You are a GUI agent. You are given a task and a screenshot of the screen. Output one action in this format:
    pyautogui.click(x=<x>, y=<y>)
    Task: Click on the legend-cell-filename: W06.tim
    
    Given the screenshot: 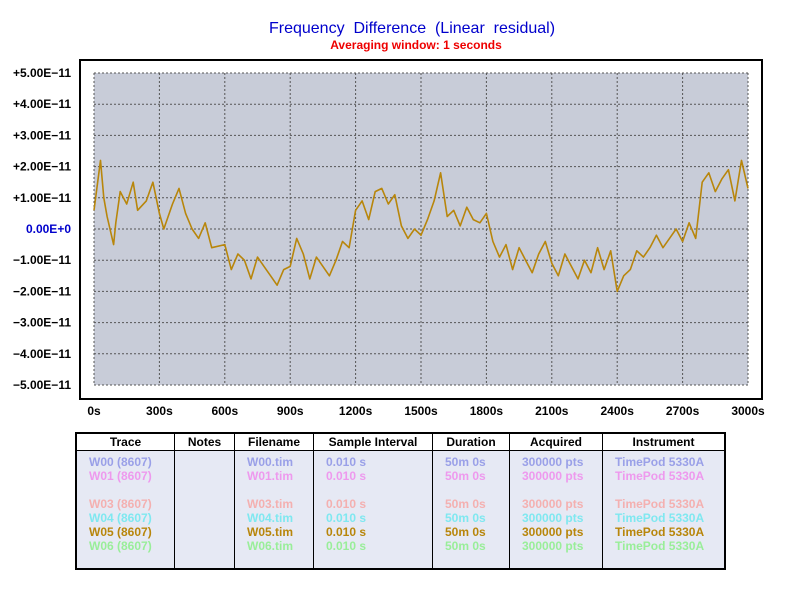 What is the action you would take?
    pyautogui.click(x=270, y=546)
    